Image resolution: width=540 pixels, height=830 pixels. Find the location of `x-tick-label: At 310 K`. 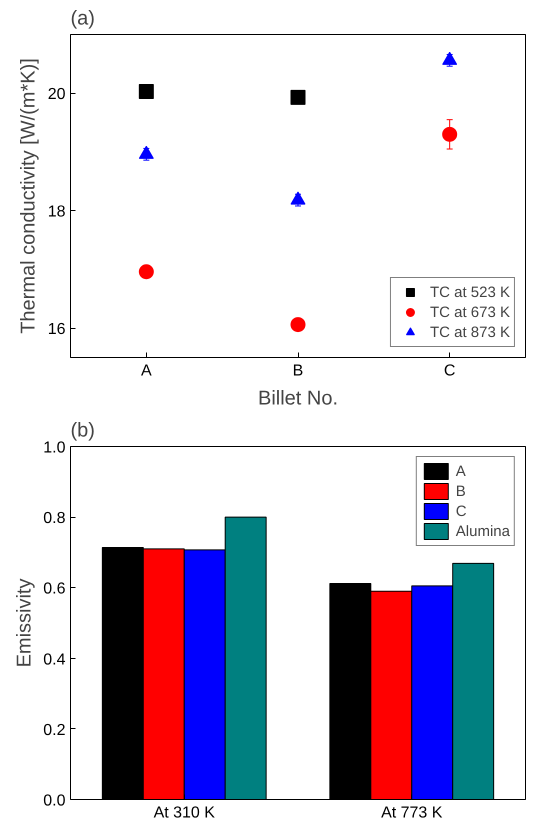

x-tick-label: At 310 K is located at coordinates (185, 813).